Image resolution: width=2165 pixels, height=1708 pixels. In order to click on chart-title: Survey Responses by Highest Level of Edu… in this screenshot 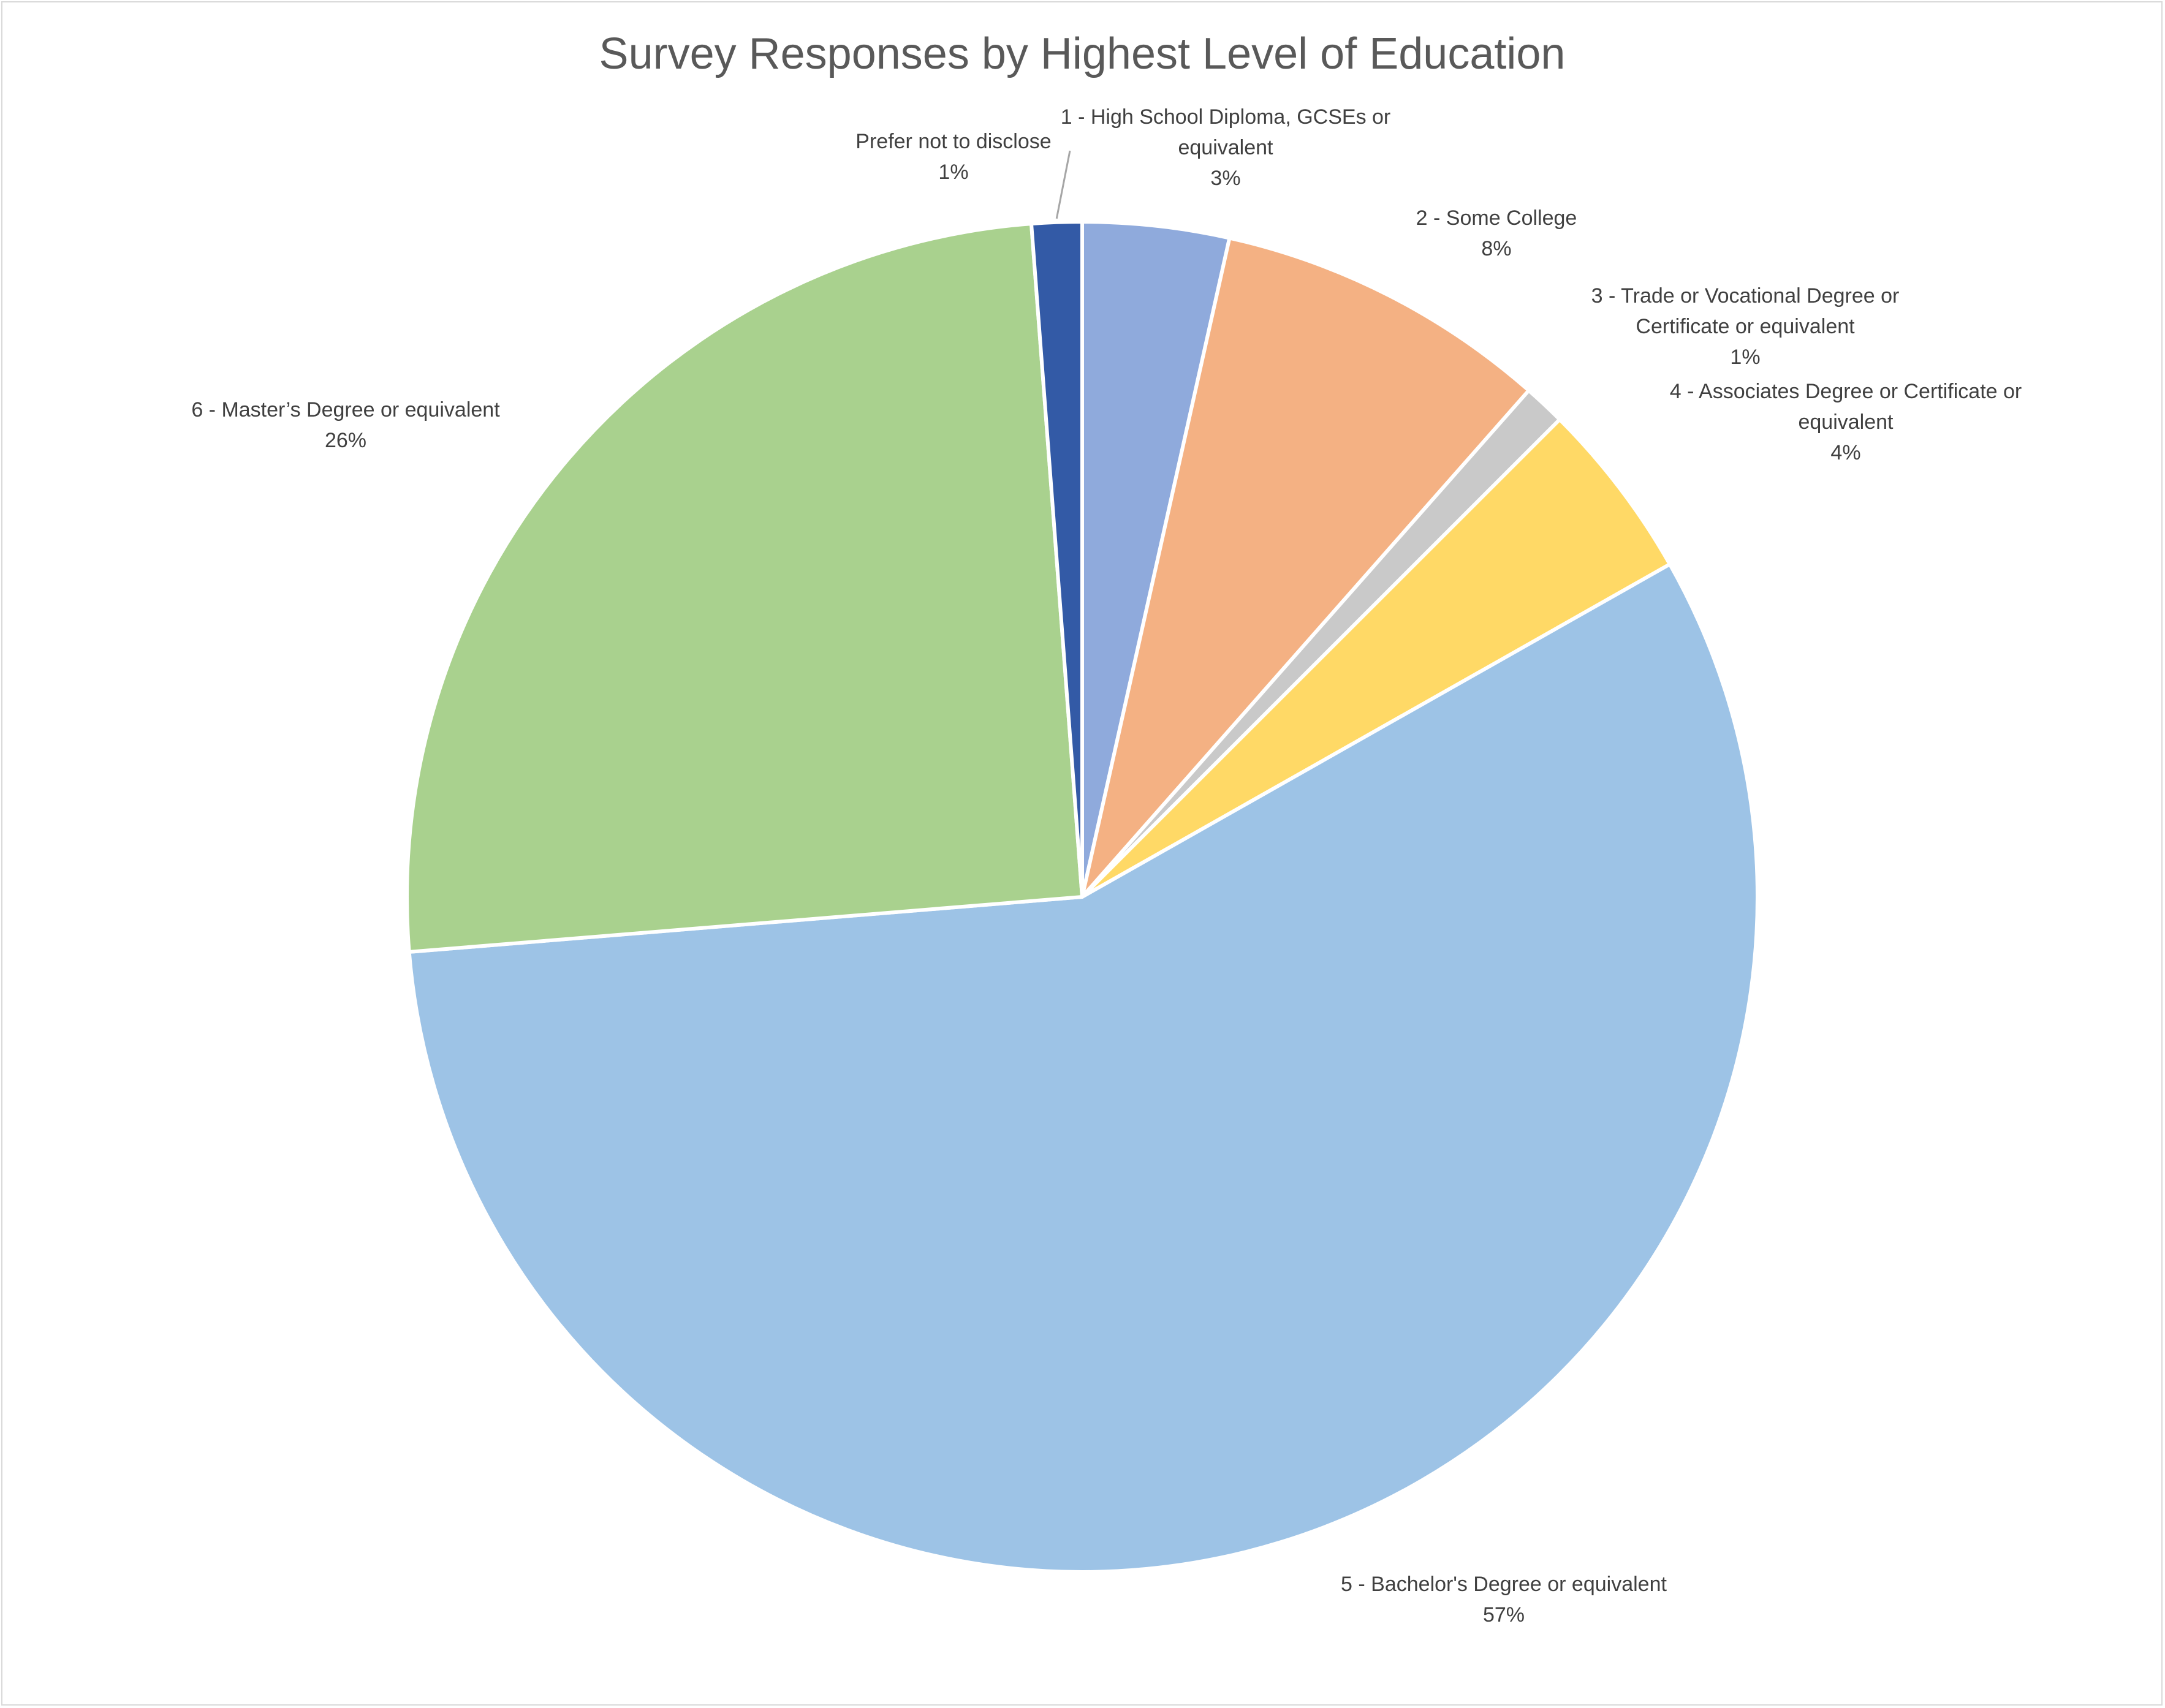, I will do `click(1082, 54)`.